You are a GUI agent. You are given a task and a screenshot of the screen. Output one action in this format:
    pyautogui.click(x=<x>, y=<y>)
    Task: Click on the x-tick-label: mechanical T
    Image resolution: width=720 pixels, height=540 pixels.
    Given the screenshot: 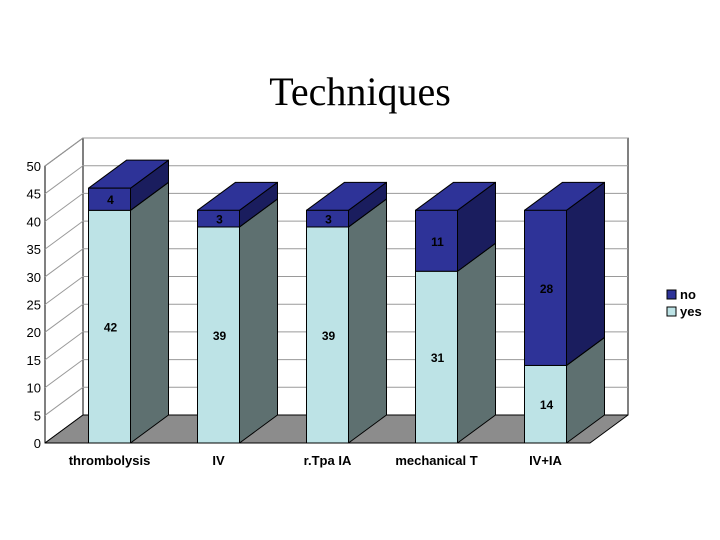 What is the action you would take?
    pyautogui.click(x=436, y=460)
    